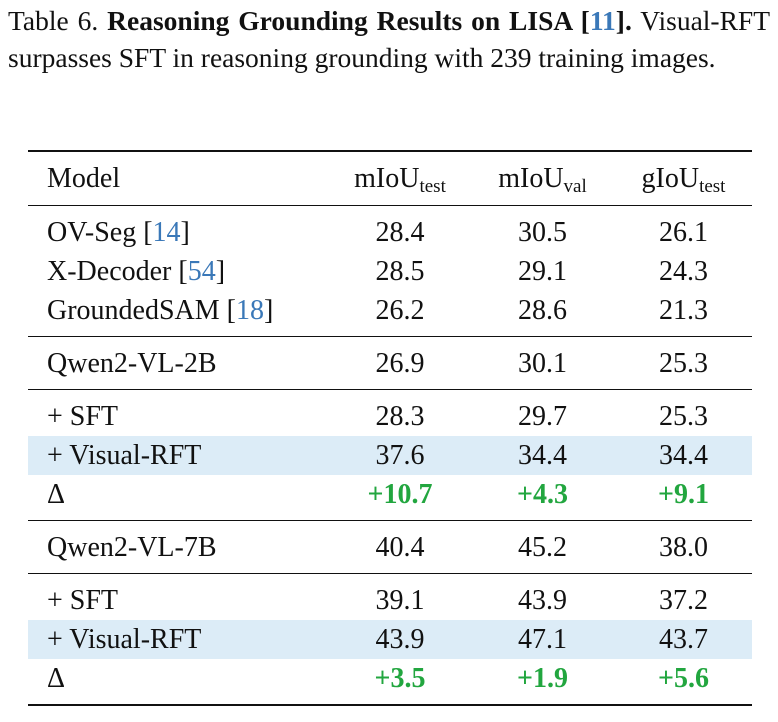 Image resolution: width=778 pixels, height=722 pixels. I want to click on value-cell: 29.1, so click(542, 271).